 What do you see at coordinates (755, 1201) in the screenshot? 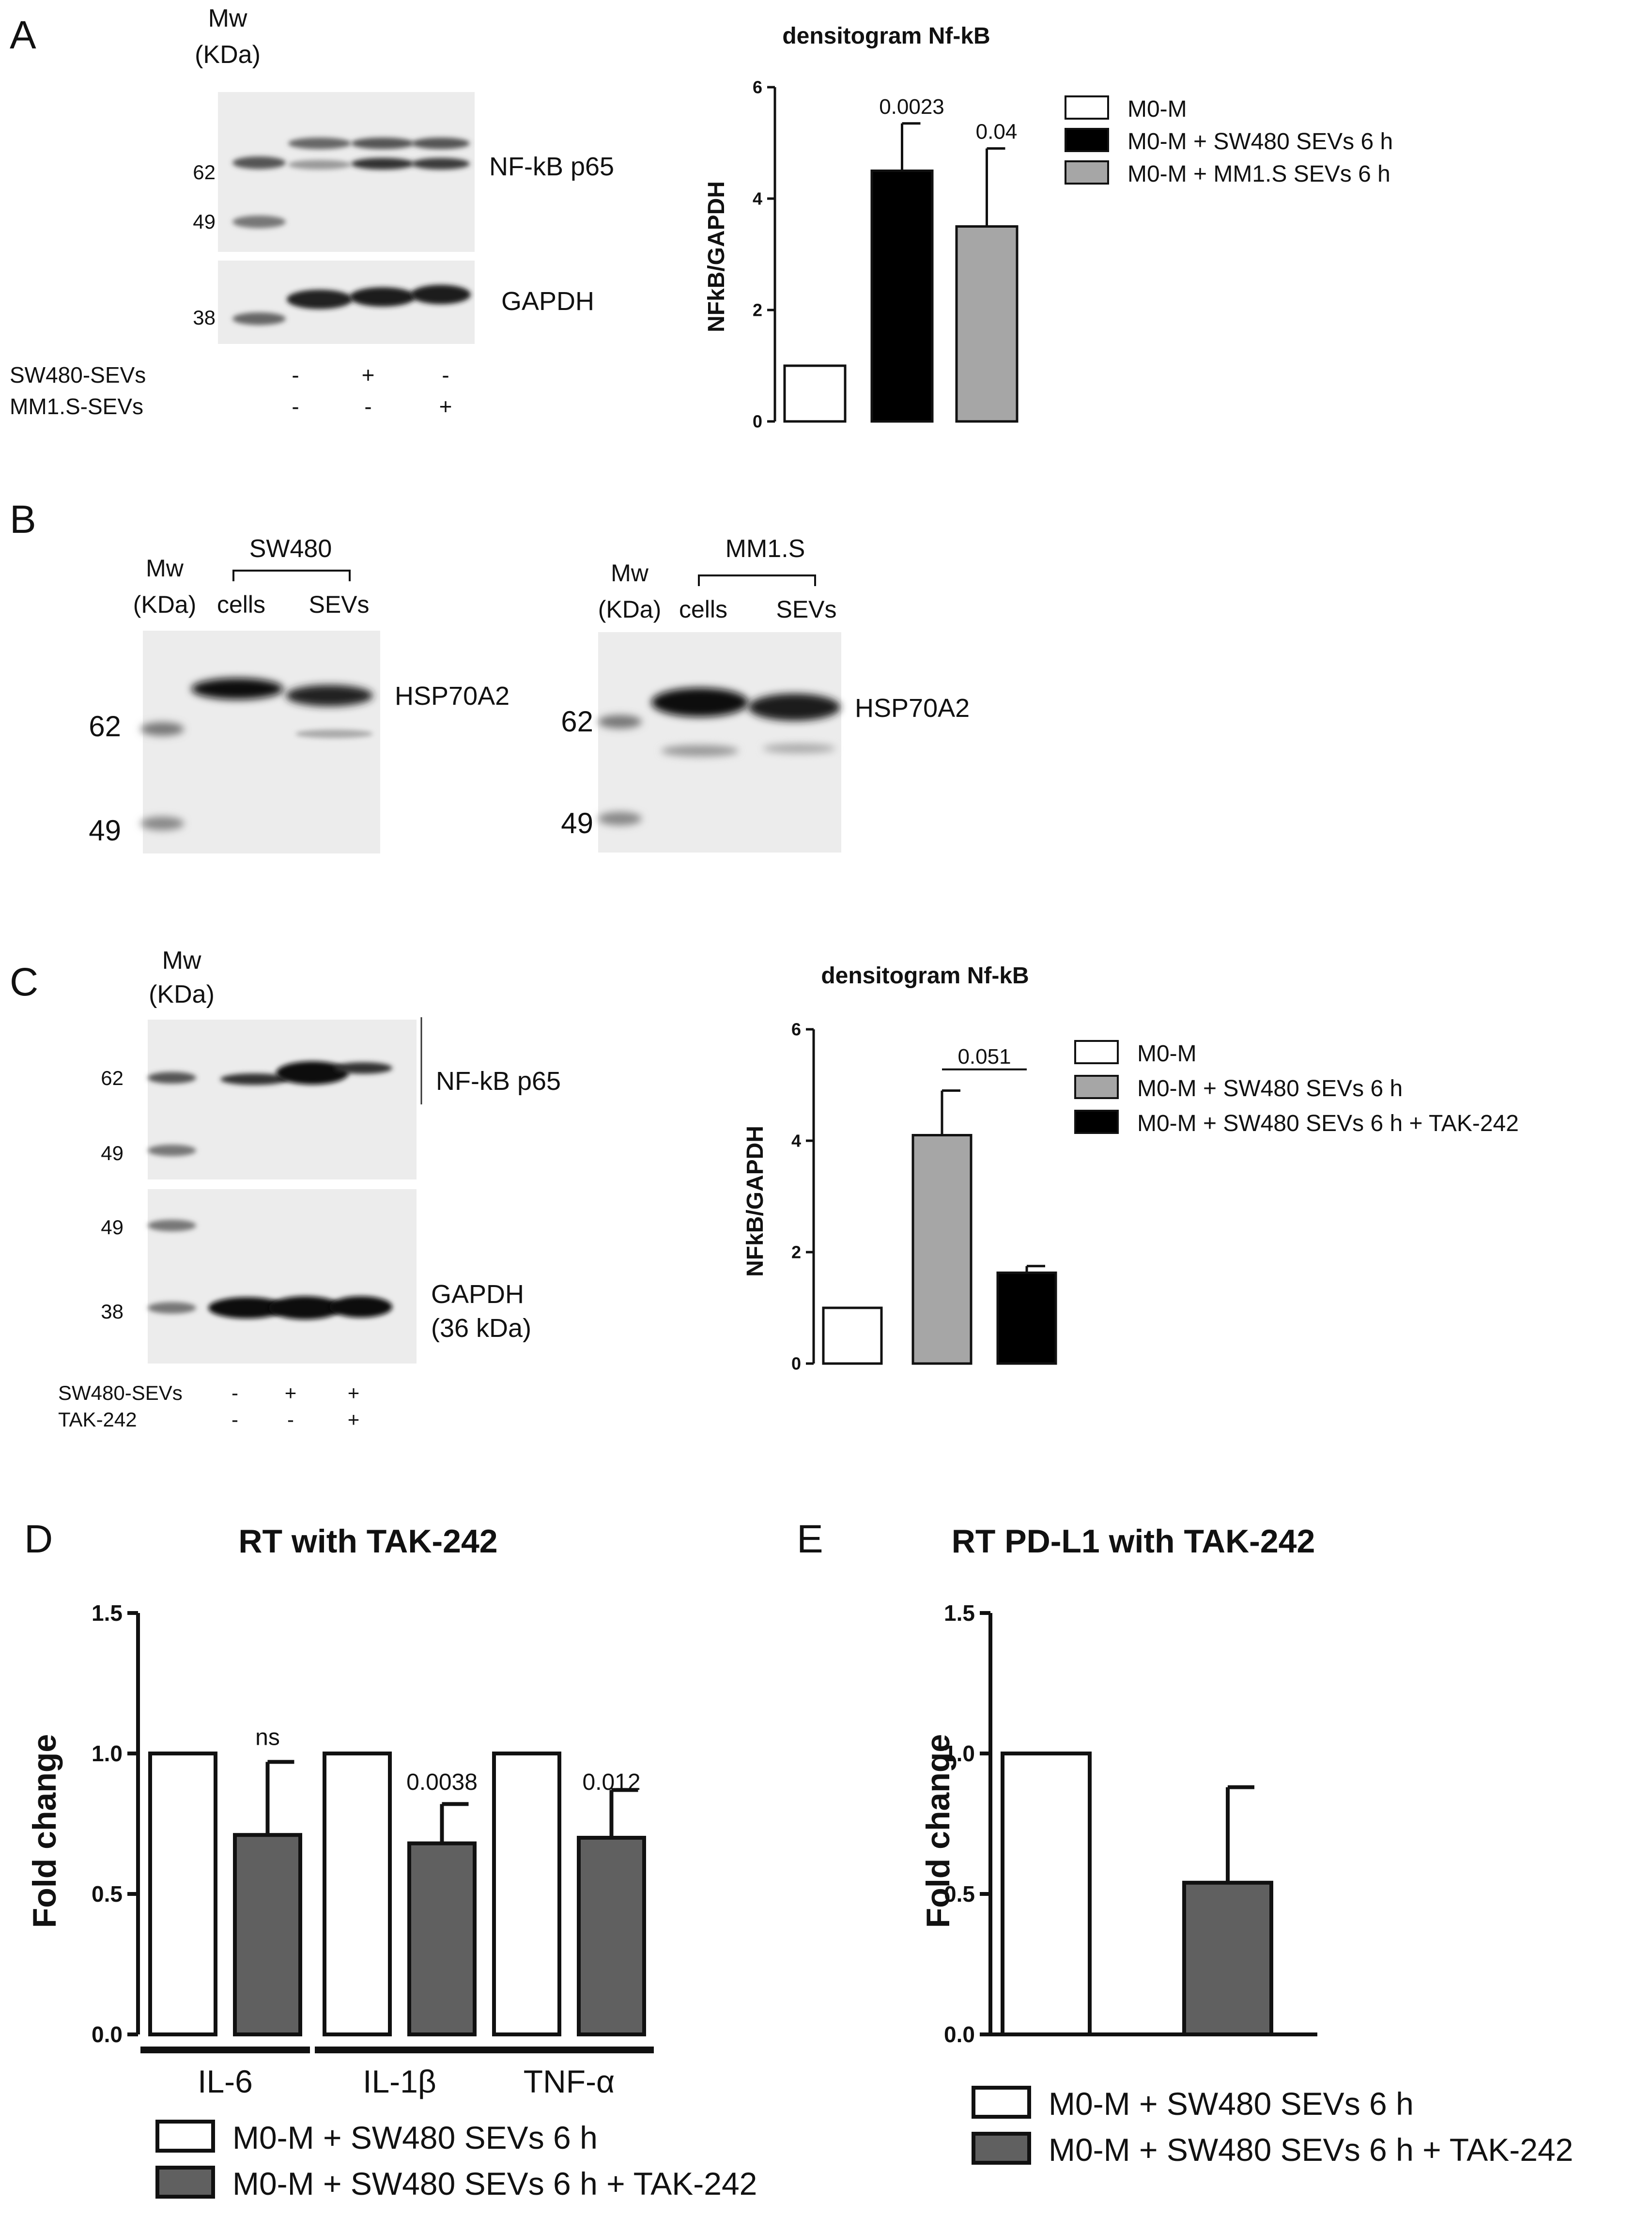
I see `y-axis-label: NFkB/GAPDH` at bounding box center [755, 1201].